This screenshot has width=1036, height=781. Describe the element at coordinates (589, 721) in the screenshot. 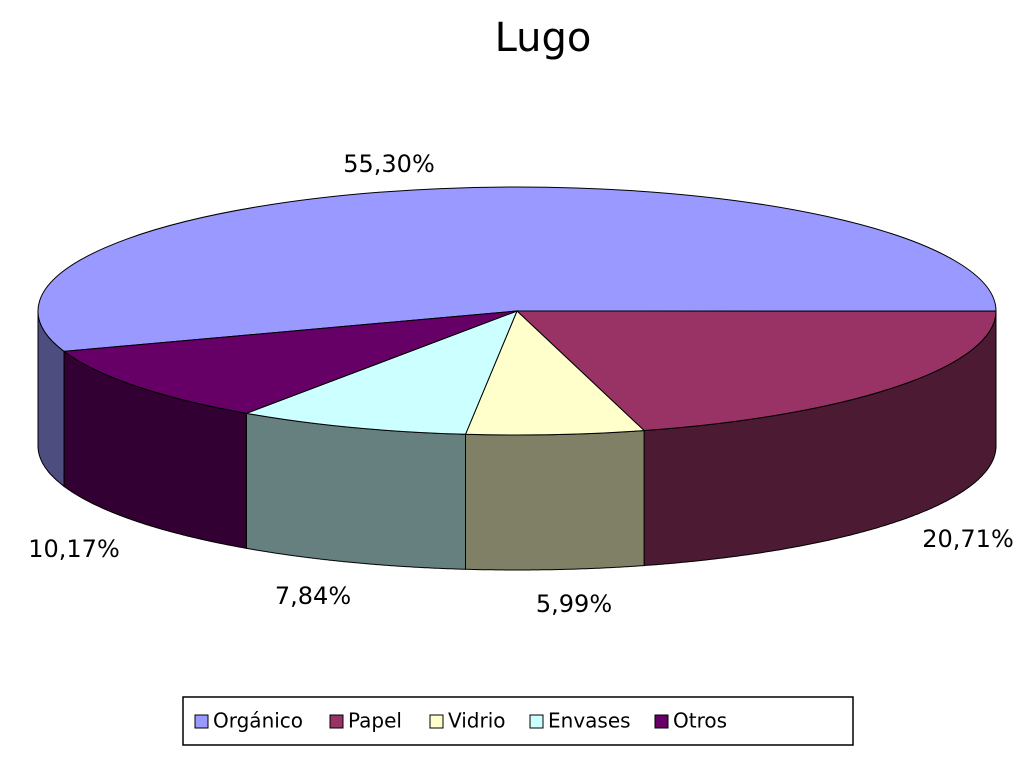

I see `legend-label: Envases` at that location.